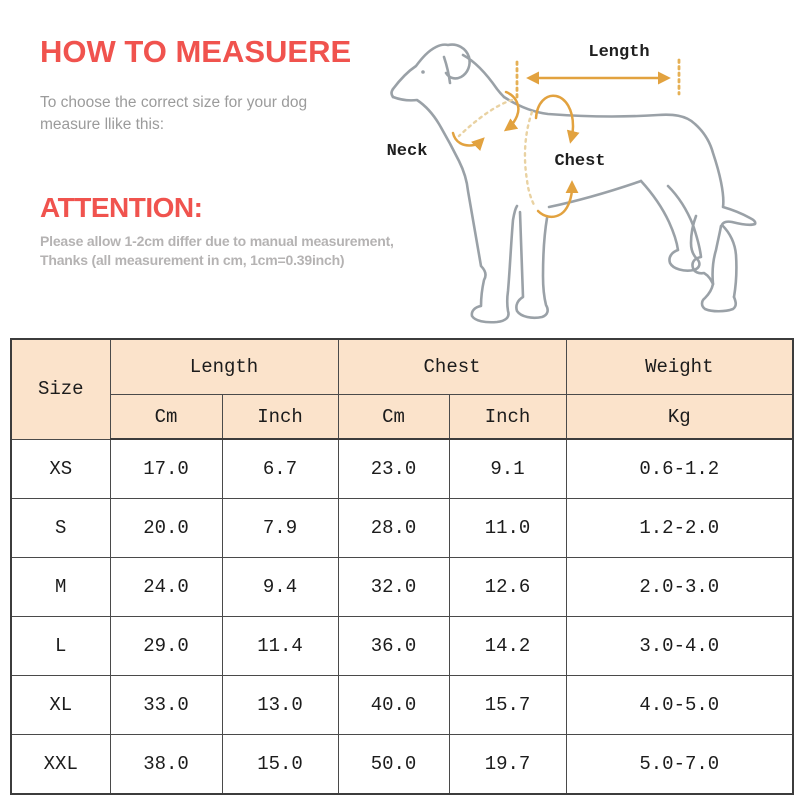 The width and height of the screenshot is (800, 800). Describe the element at coordinates (60, 587) in the screenshot. I see `cell-size: M` at that location.